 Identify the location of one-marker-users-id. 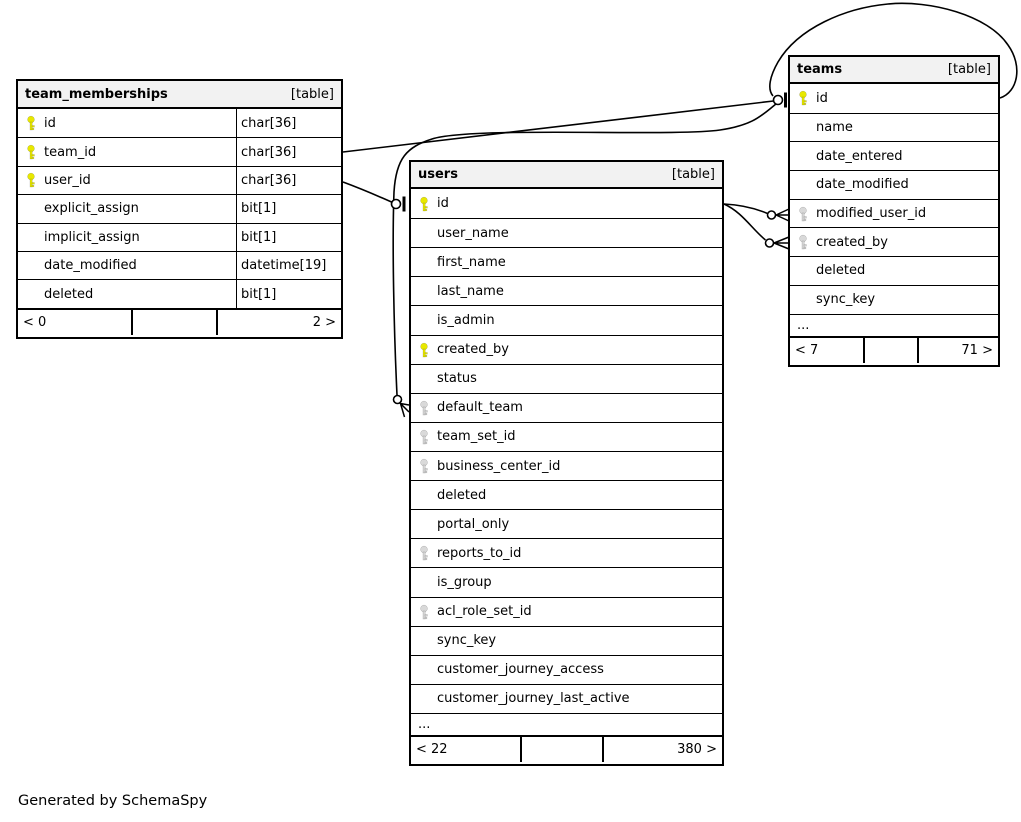
(398, 204).